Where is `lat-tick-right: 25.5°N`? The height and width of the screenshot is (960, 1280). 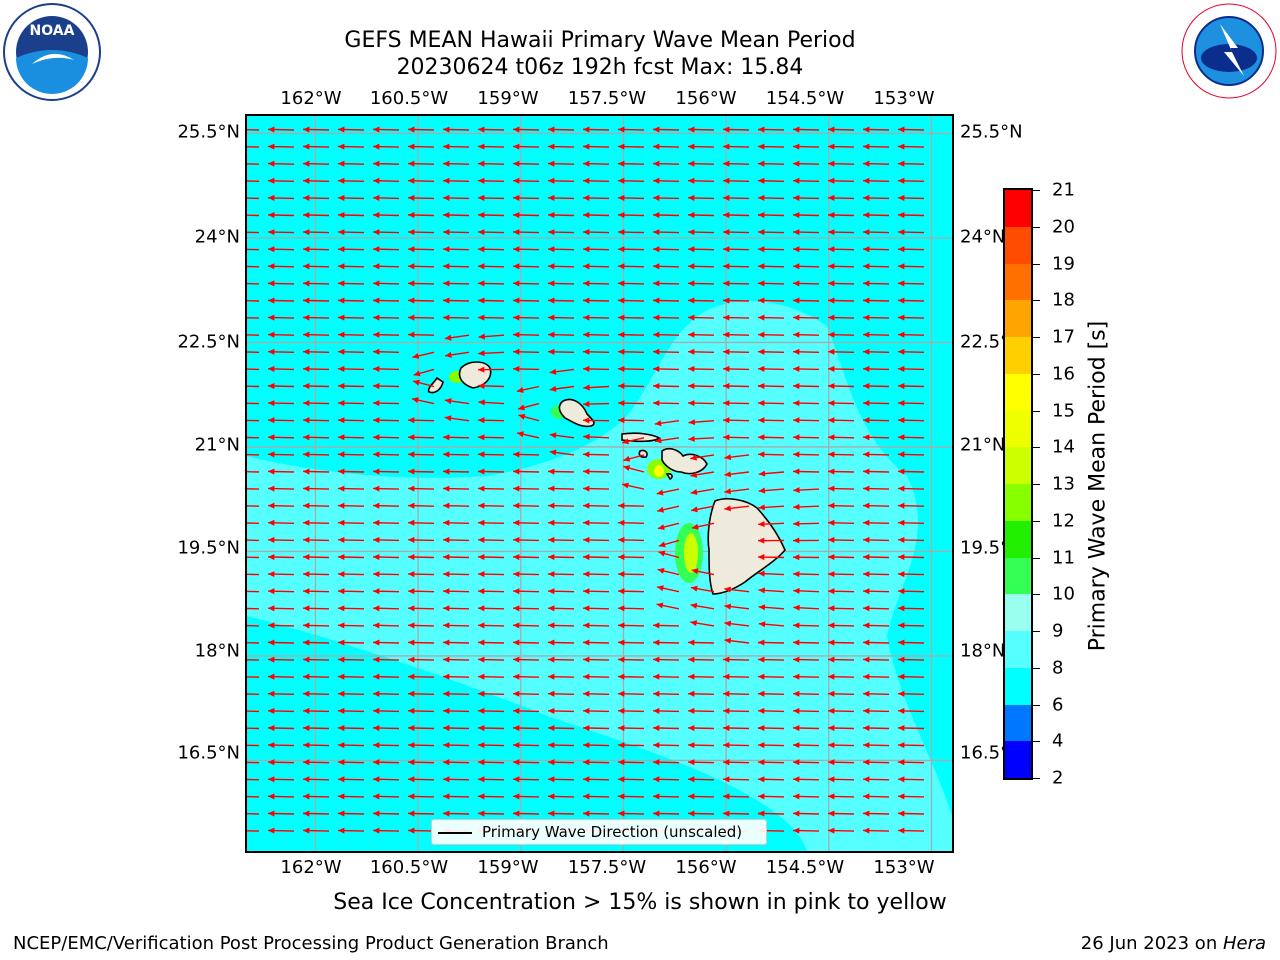
lat-tick-right: 25.5°N is located at coordinates (991, 132).